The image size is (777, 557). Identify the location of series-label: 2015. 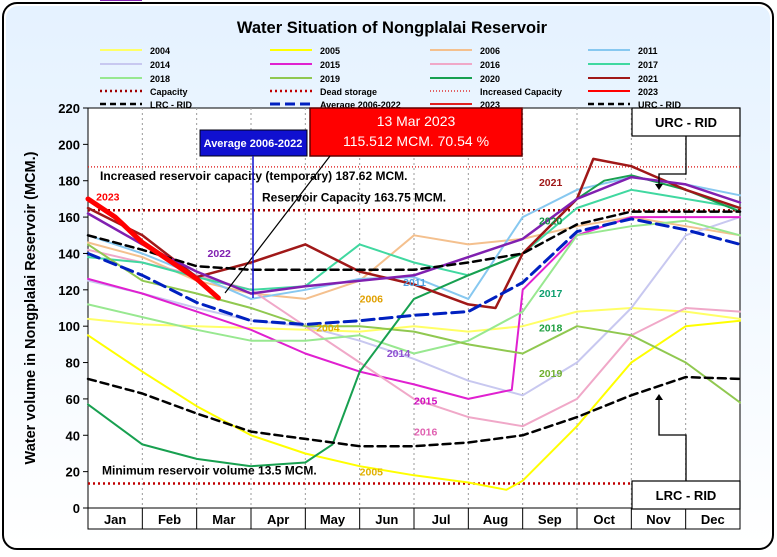
(426, 401).